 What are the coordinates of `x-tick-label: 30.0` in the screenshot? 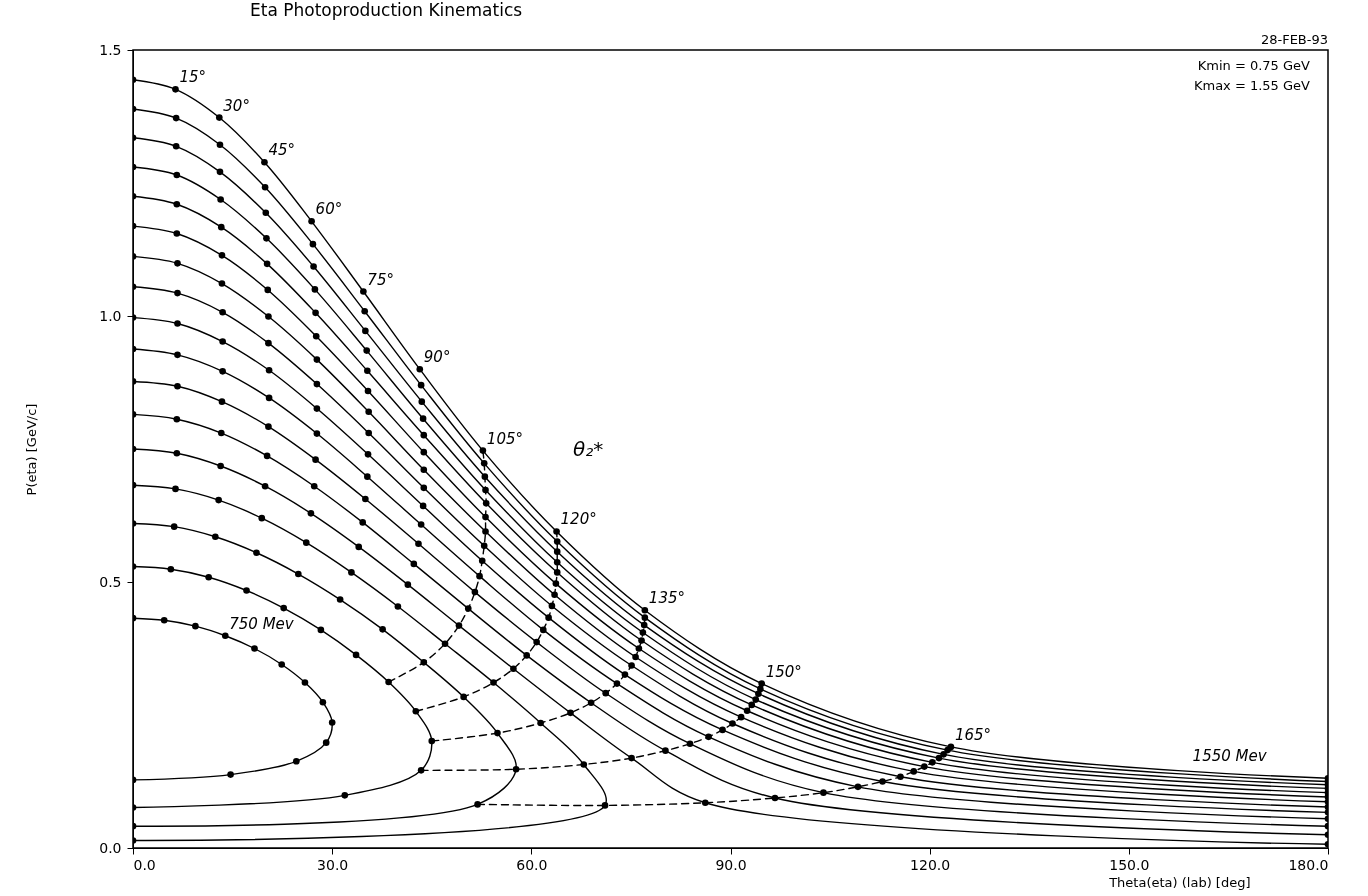 It's located at (333, 864).